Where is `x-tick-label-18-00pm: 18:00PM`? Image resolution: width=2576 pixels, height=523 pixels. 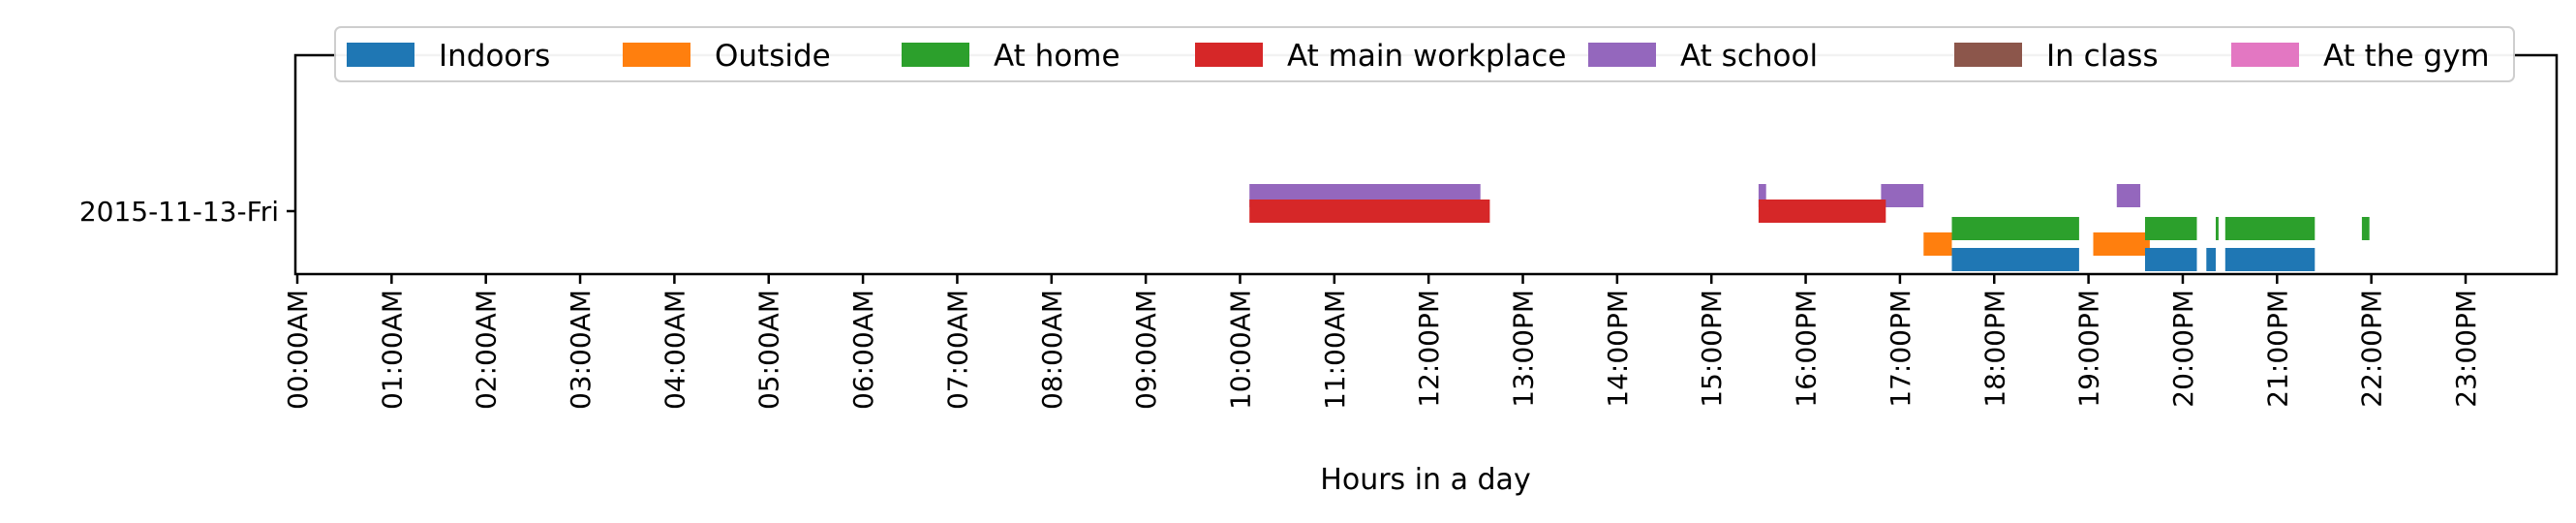 x-tick-label-18-00pm: 18:00PM is located at coordinates (1994, 349).